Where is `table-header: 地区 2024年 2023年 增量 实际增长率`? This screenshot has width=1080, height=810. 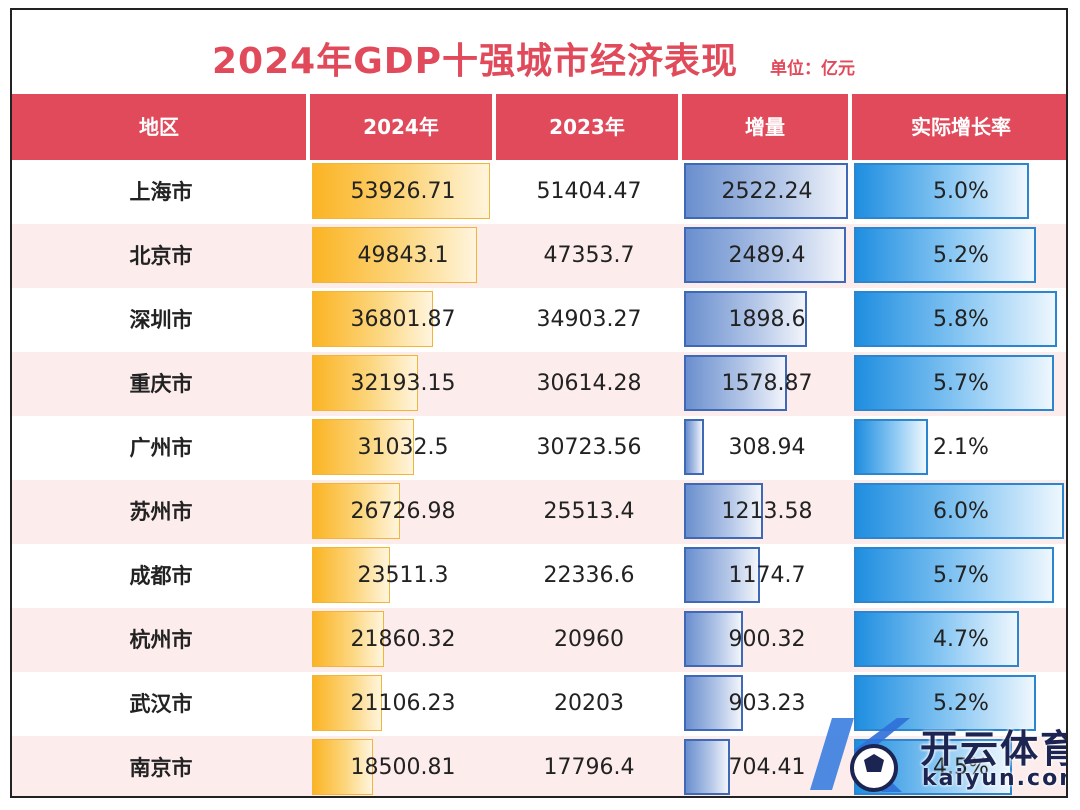
table-header: 地区 2024年 2023年 增量 实际增长率 is located at coordinates (539, 127).